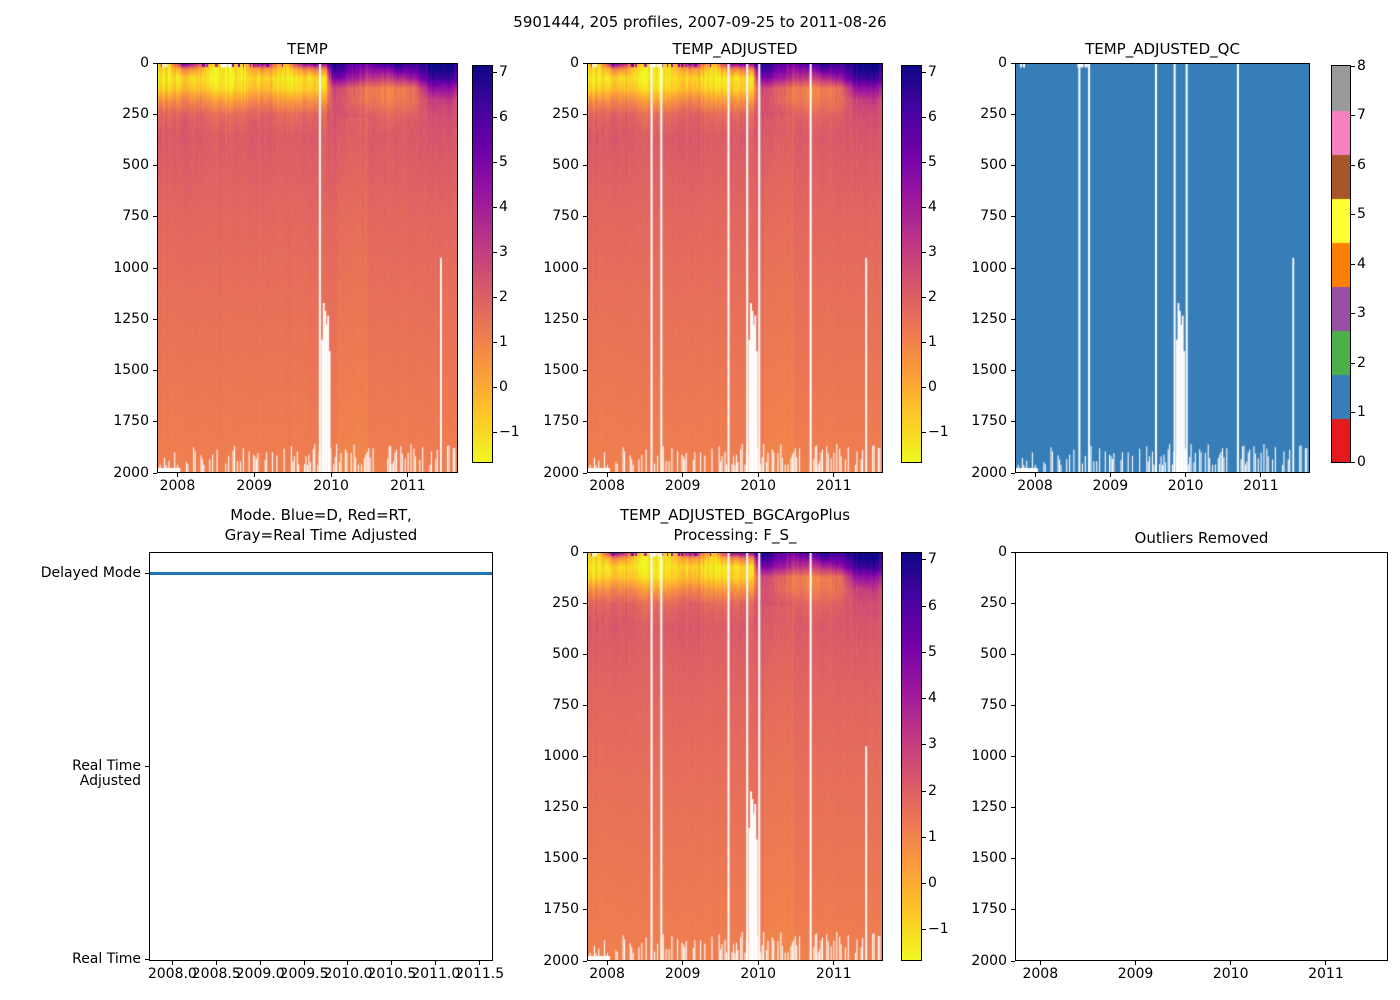 The height and width of the screenshot is (1000, 1400). I want to click on temp_adjusted-heatmap-canvas, so click(735, 268).